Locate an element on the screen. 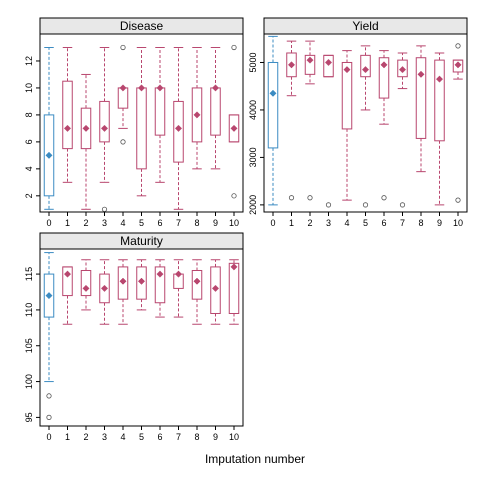  y-tick-label: 4000 is located at coordinates (253, 110).